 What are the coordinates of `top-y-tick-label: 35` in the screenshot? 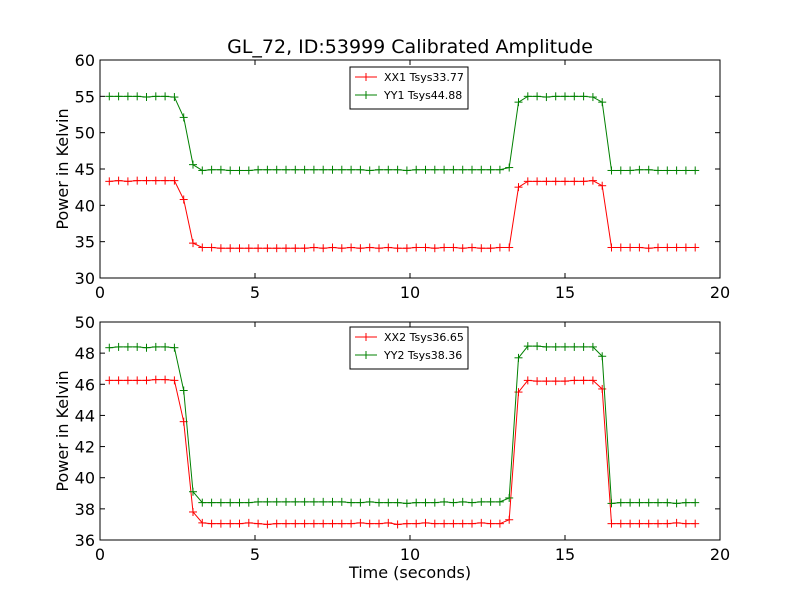 It's located at (85, 242).